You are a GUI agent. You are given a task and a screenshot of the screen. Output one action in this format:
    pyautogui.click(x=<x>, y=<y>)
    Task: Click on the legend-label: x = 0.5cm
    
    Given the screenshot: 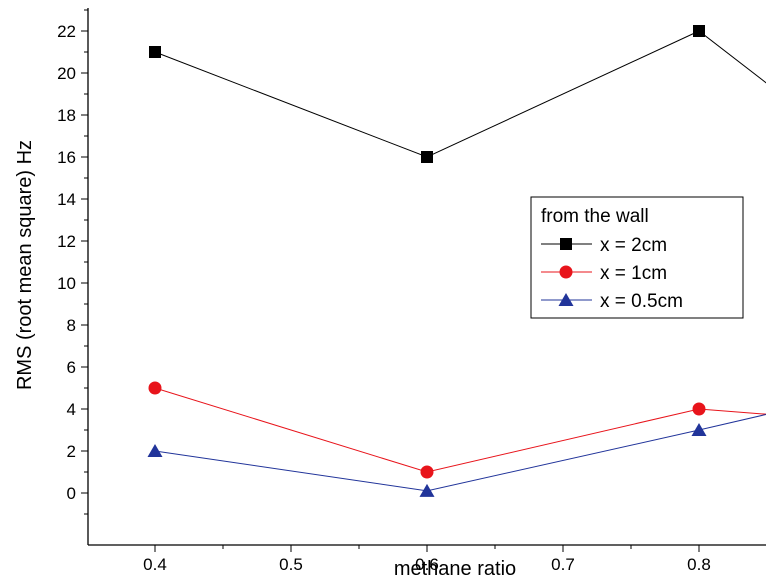 What is the action you would take?
    pyautogui.click(x=641, y=301)
    